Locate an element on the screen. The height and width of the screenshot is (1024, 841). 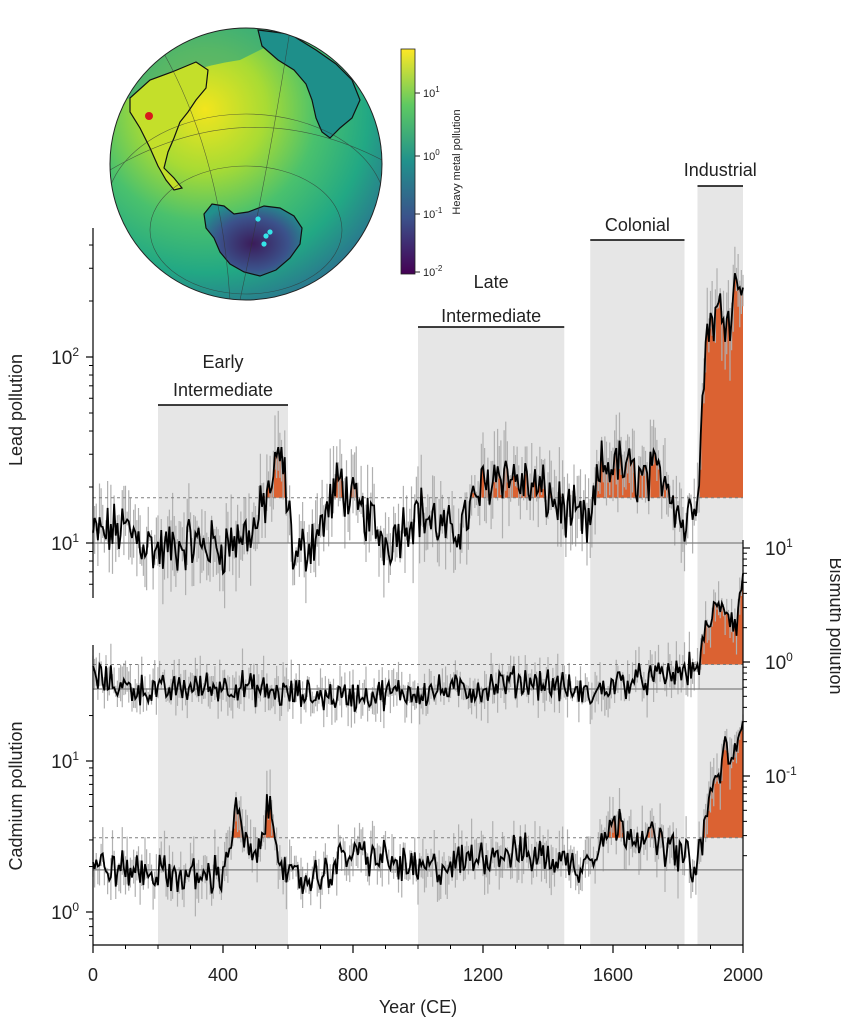
colorbar-ticks: 10¹ 10⁰ 10⁻¹ 10⁻² is located at coordinates (429, 182).